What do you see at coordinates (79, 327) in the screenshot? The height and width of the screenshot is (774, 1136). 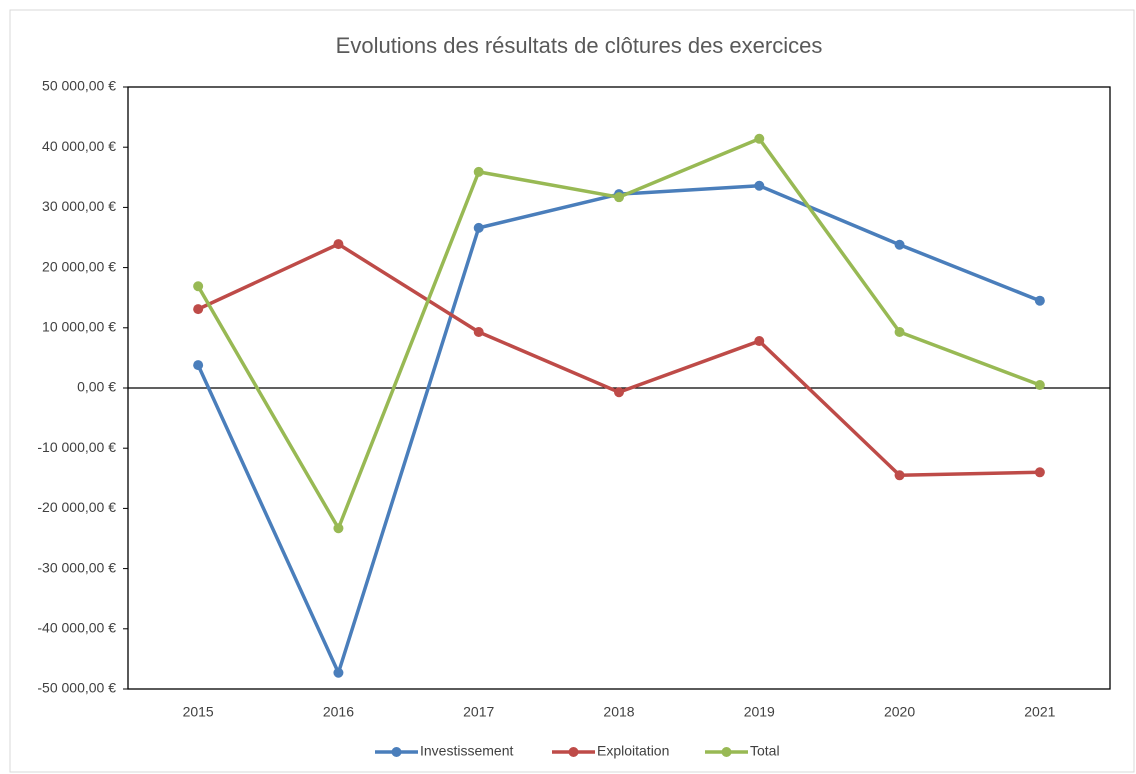 I see `y-tick-label: 10 000,00 €` at bounding box center [79, 327].